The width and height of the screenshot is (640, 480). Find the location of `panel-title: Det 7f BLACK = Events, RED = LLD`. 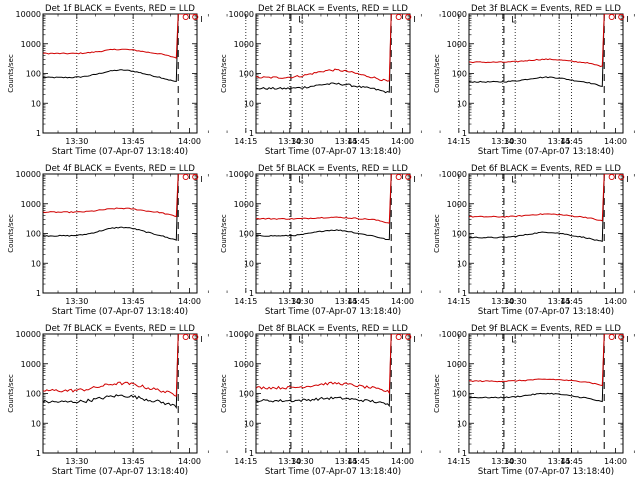

panel-title: Det 7f BLACK = Events, RED = LLD is located at coordinates (120, 329).